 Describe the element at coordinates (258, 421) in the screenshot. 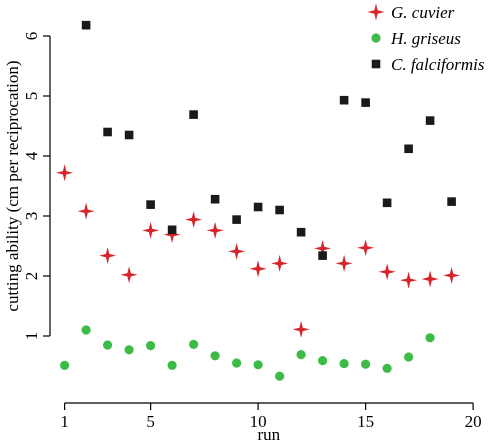

I see `x-tick-label: 10` at that location.